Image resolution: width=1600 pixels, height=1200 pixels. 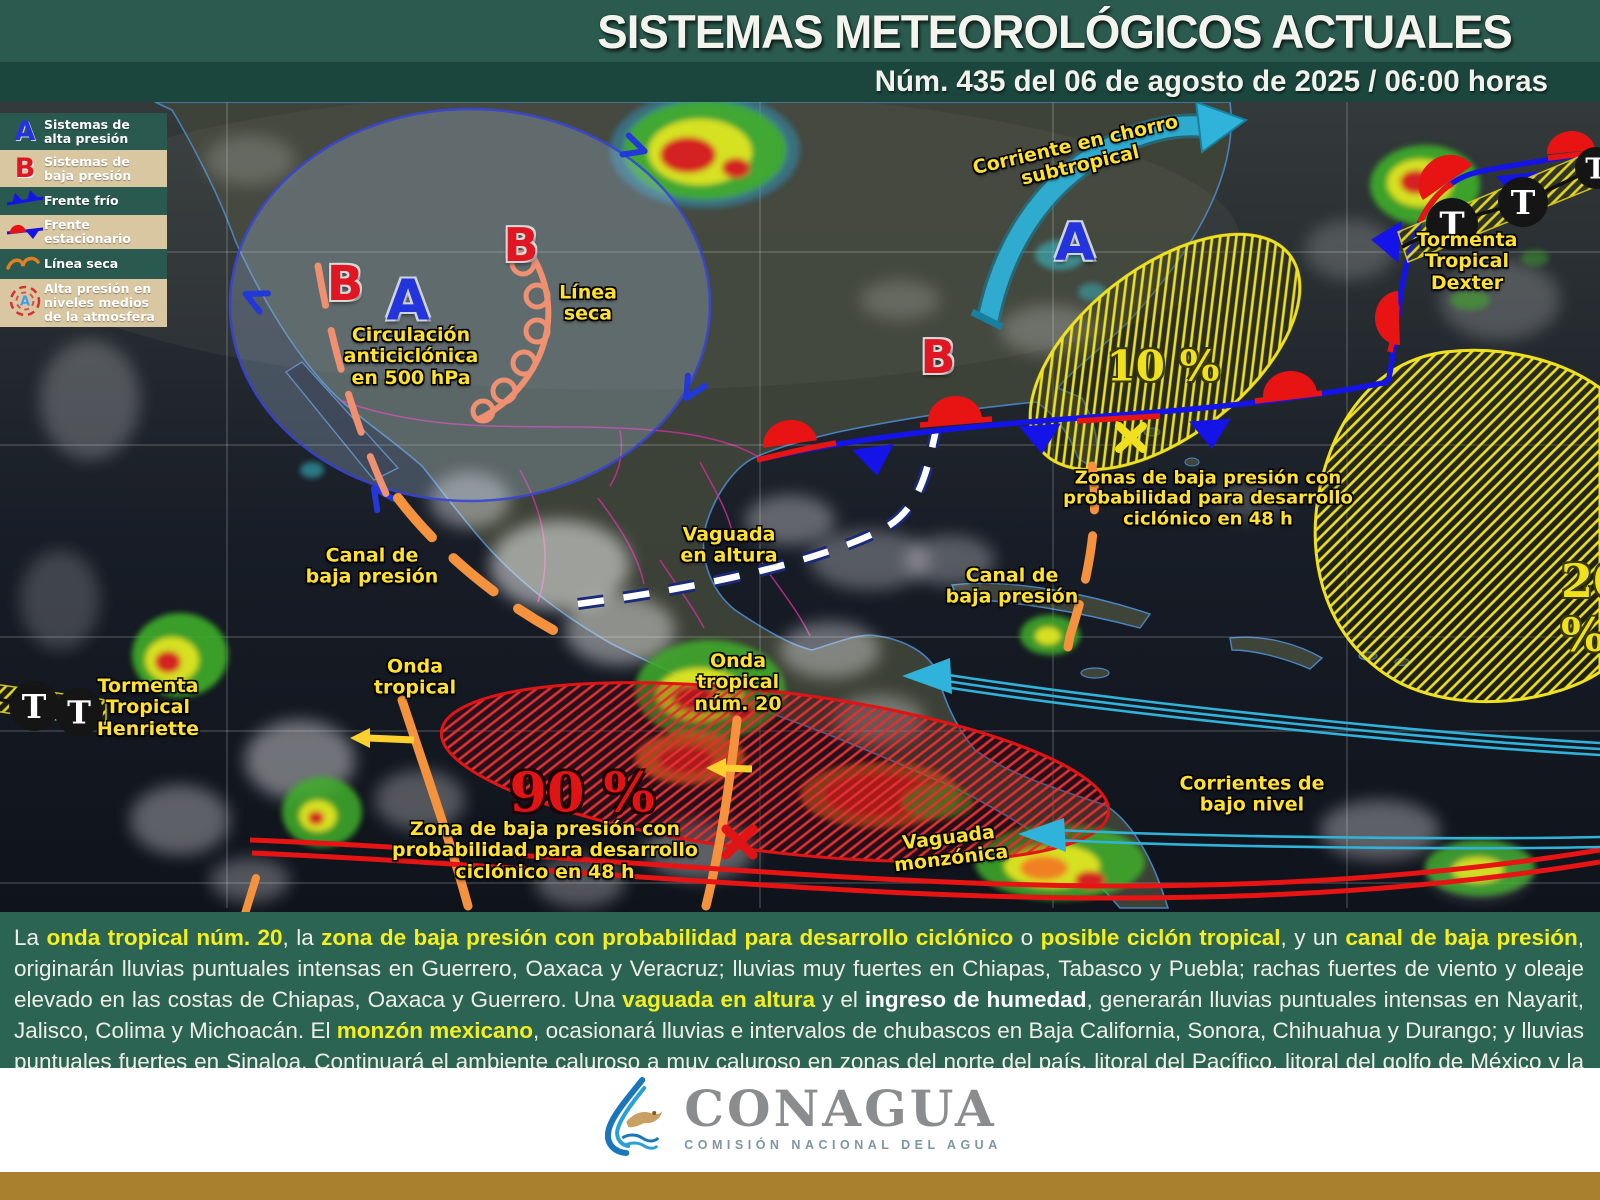 What do you see at coordinates (729, 545) in the screenshot?
I see `upper-trough-label: Vaguada en altura` at bounding box center [729, 545].